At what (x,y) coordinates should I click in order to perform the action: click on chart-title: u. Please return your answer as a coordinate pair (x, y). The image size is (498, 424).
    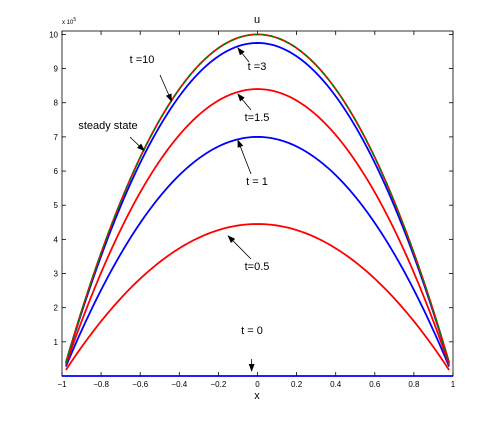
    Looking at the image, I should click on (257, 20).